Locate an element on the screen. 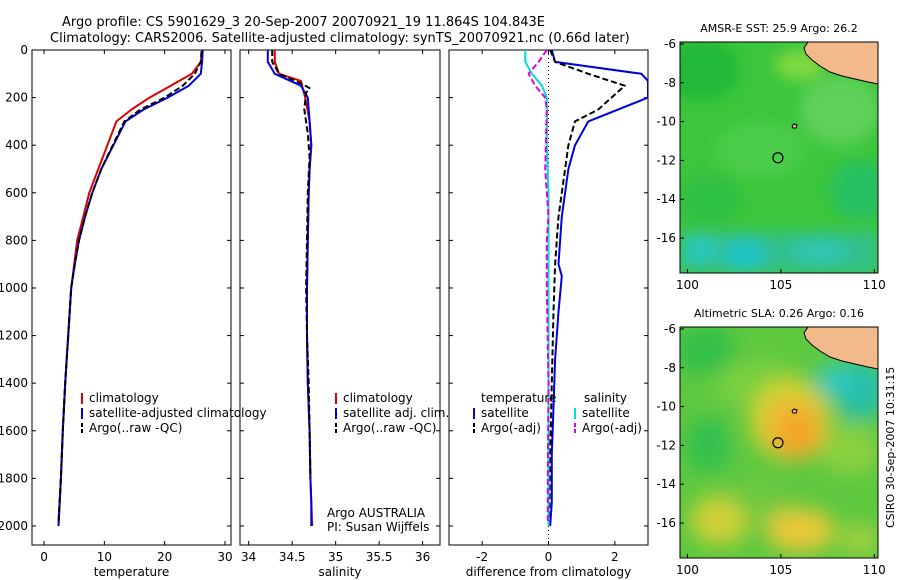 Image resolution: width=900 pixels, height=580 pixels. float-annotation: Argo AUSTRALIA is located at coordinates (376, 513).